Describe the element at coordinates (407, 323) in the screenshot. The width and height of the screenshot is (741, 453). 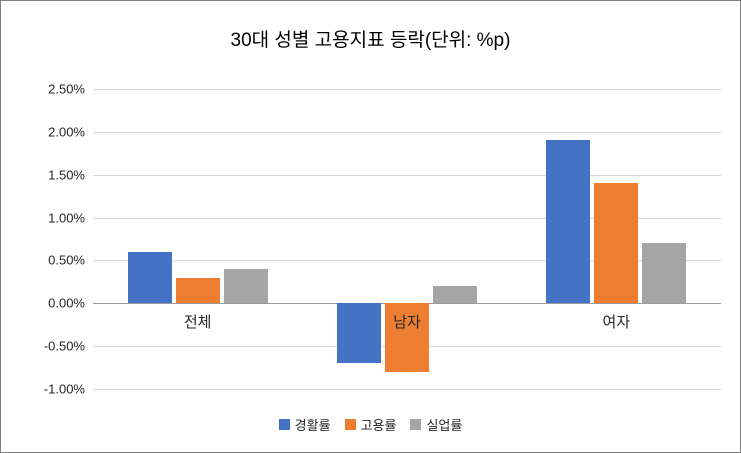
I see `category-label: 남자` at that location.